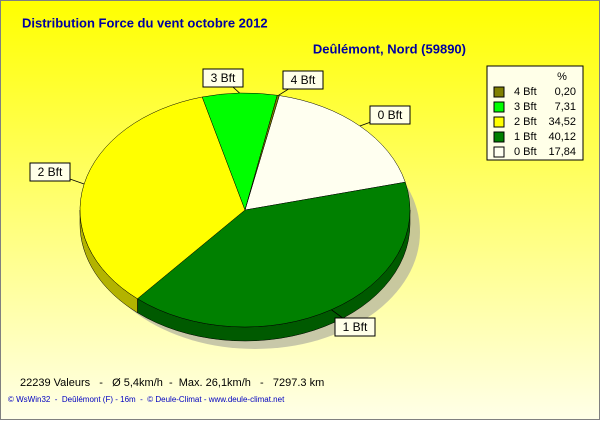  I want to click on legend-value: 17,84, so click(562, 152).